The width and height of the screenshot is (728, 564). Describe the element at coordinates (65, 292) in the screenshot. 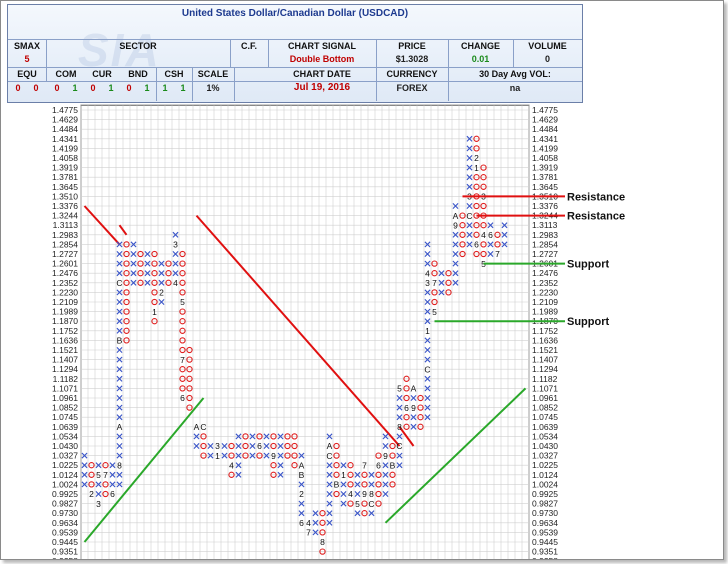

I see `y-tick-label-left: 1.2230` at that location.